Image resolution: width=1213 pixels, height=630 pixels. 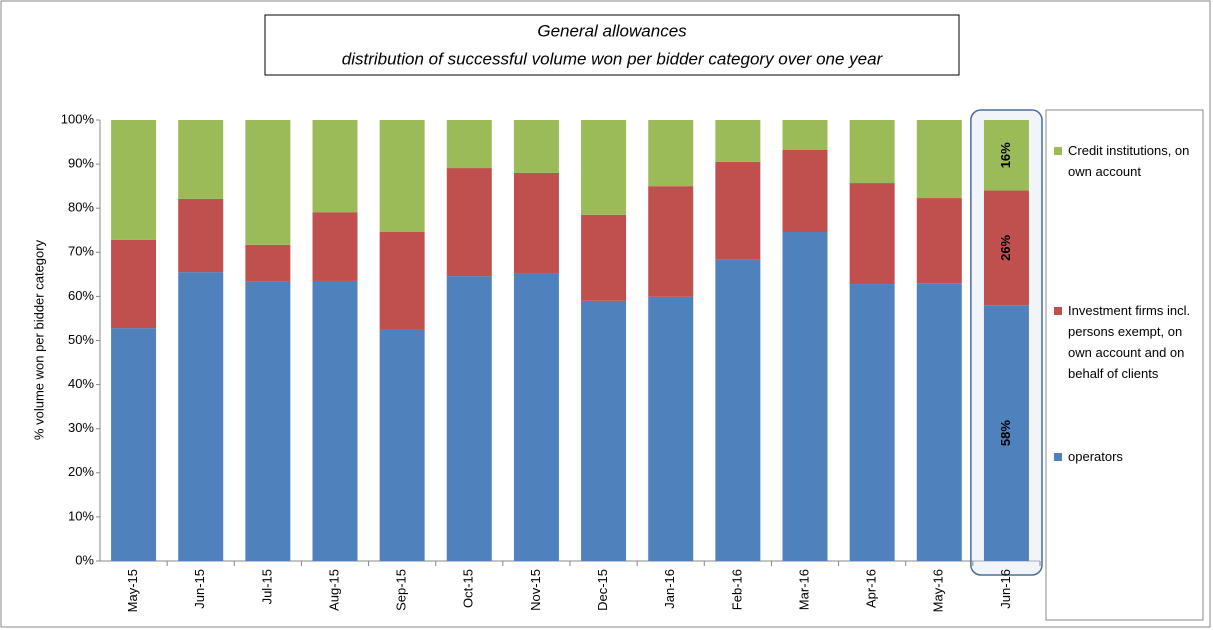 What do you see at coordinates (199, 589) in the screenshot?
I see `x-tick-label: Jun-15` at bounding box center [199, 589].